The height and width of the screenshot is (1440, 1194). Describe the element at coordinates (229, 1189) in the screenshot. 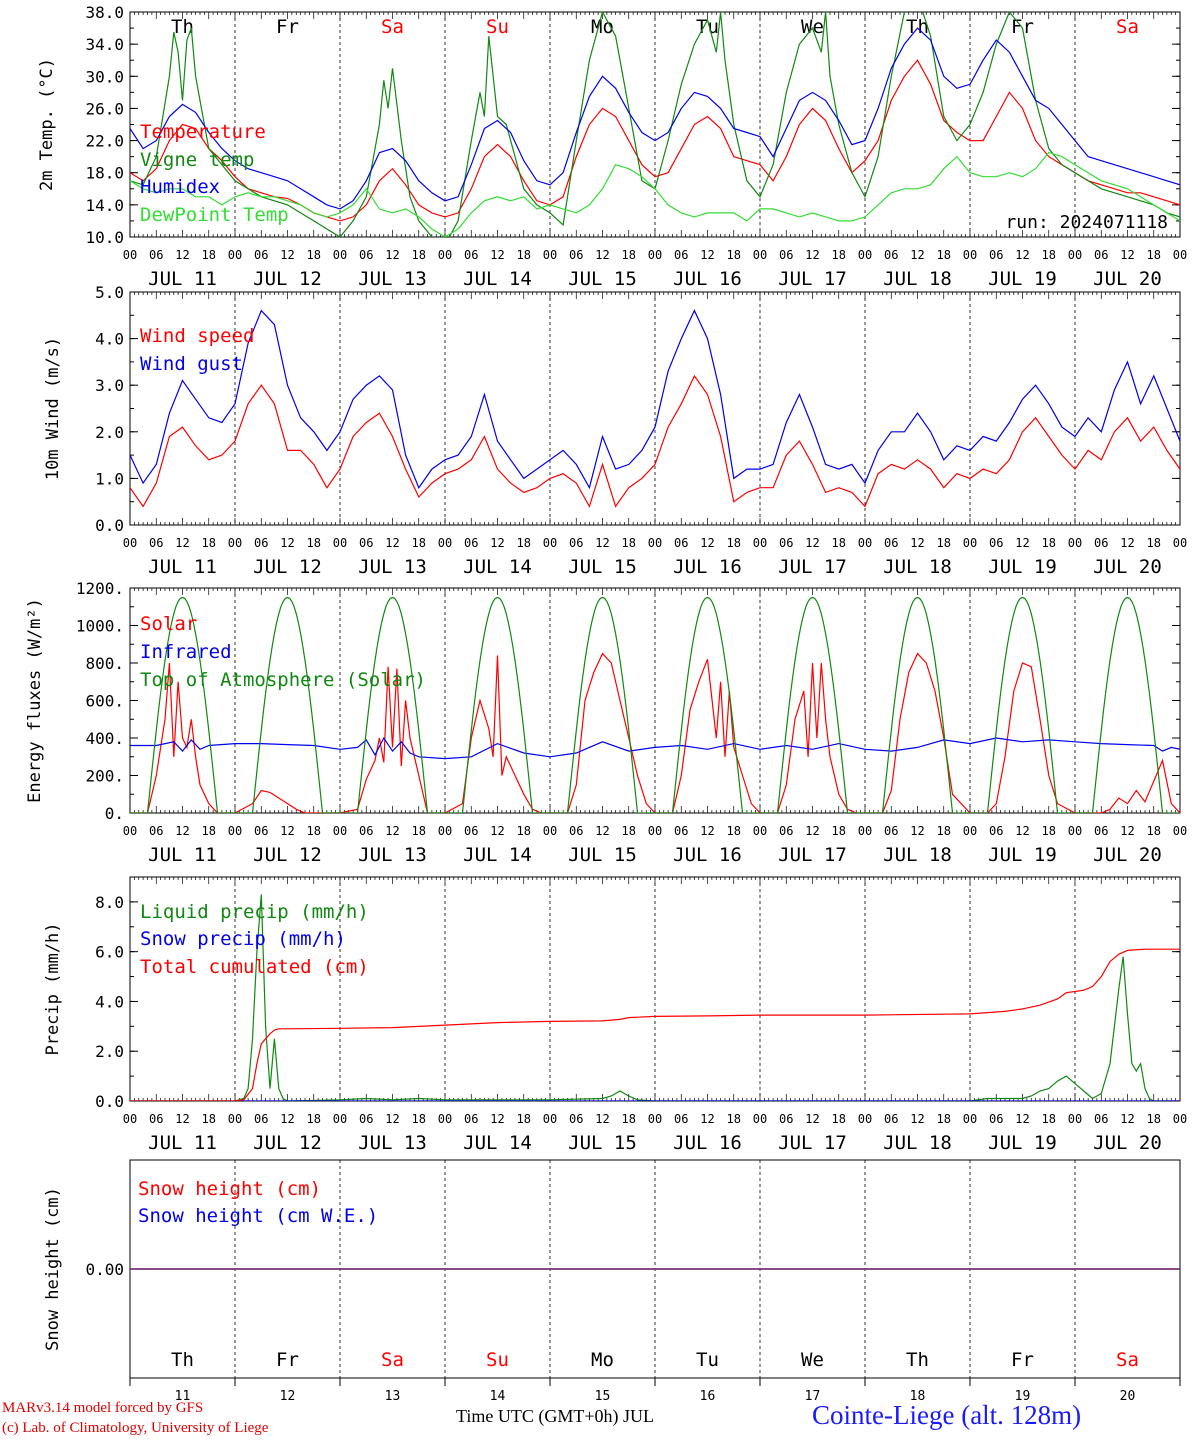

I see `legend-entry: Snow height (cm)` at that location.